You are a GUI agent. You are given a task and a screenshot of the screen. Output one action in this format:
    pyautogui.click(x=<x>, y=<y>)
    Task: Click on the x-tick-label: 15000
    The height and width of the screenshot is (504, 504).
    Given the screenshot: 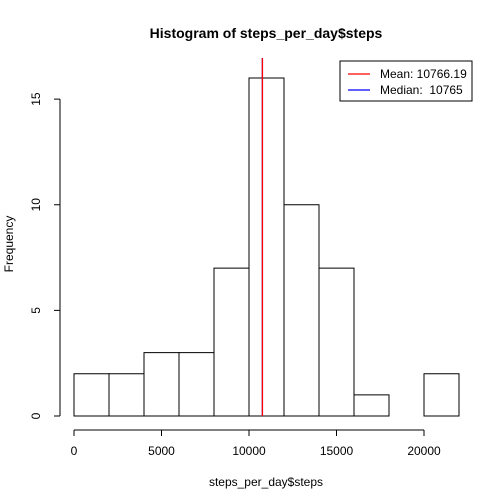 What is the action you would take?
    pyautogui.click(x=337, y=451)
    